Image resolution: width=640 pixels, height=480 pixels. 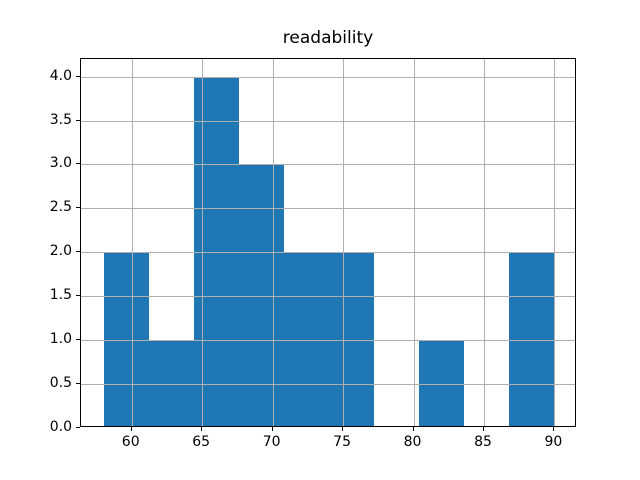 I want to click on y-tick-label: 0.5, so click(x=60, y=383).